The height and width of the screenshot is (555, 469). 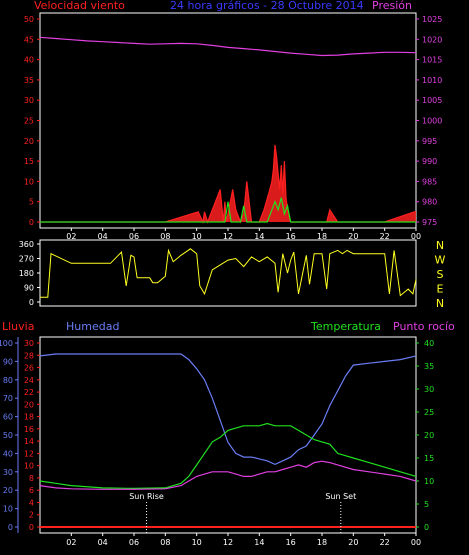 What do you see at coordinates (8, 490) in the screenshot?
I see `humidity-y-tick-label: 20` at bounding box center [8, 490].